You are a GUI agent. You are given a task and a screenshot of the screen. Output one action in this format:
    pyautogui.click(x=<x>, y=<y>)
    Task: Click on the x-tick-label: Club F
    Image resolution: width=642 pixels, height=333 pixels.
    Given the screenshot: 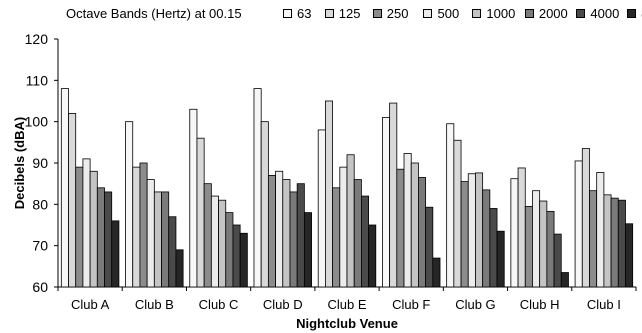 What is the action you would take?
    pyautogui.click(x=411, y=304)
    